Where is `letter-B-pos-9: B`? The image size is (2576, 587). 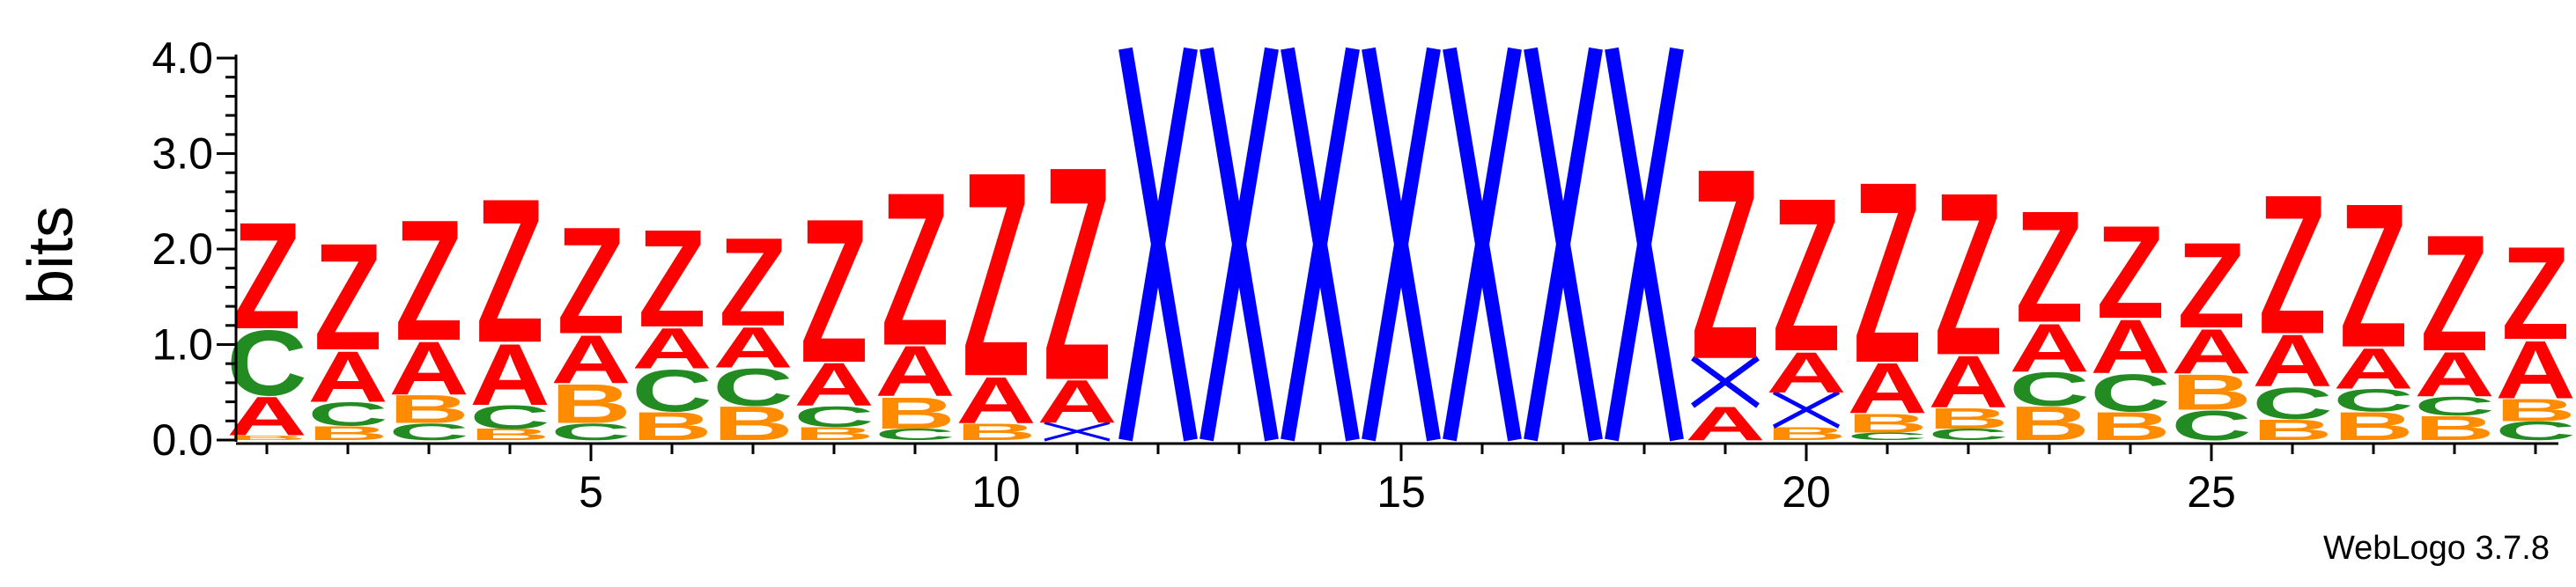
letter-B-pos-9: B is located at coordinates (915, 413).